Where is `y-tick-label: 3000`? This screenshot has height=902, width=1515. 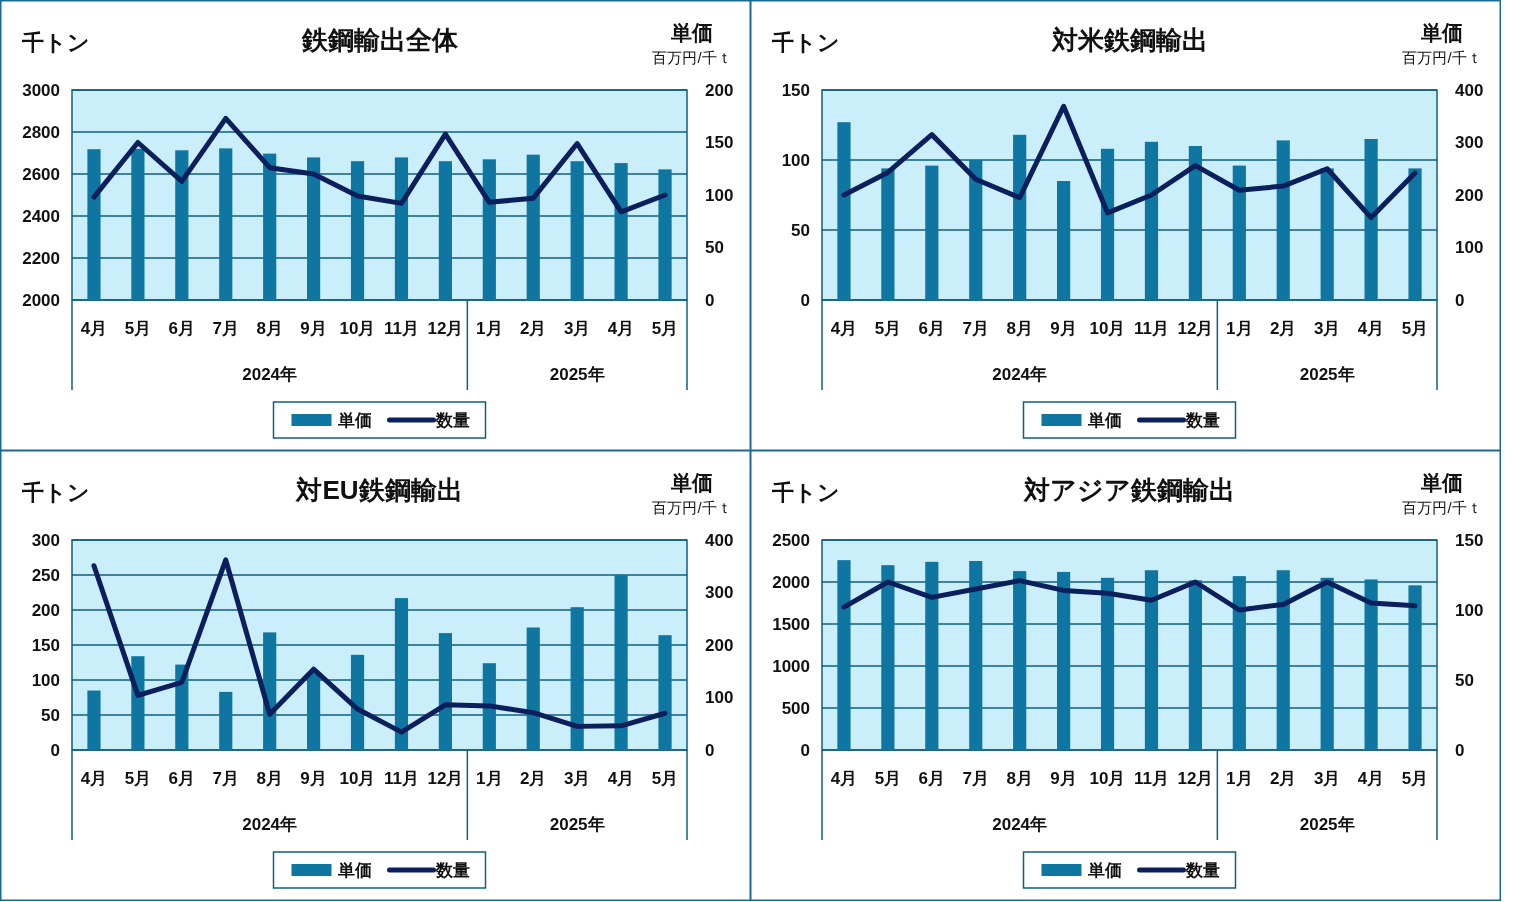
y-tick-label: 3000 is located at coordinates (41, 90).